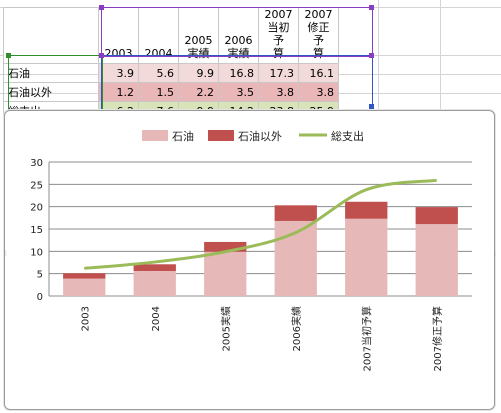  Describe the element at coordinates (51, 73) in the screenshot. I see `row-label-cell: 石油` at that location.